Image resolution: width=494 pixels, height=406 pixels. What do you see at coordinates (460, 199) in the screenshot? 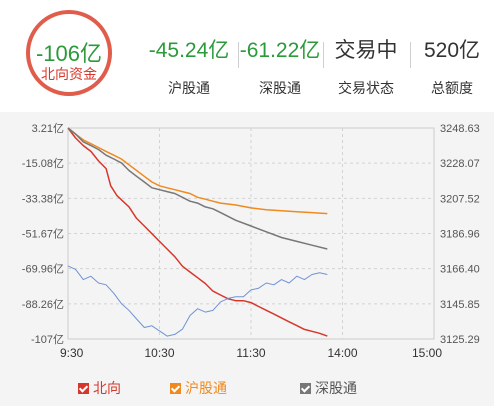
I see `y-right-tick-label: 3207.52` at bounding box center [460, 199].